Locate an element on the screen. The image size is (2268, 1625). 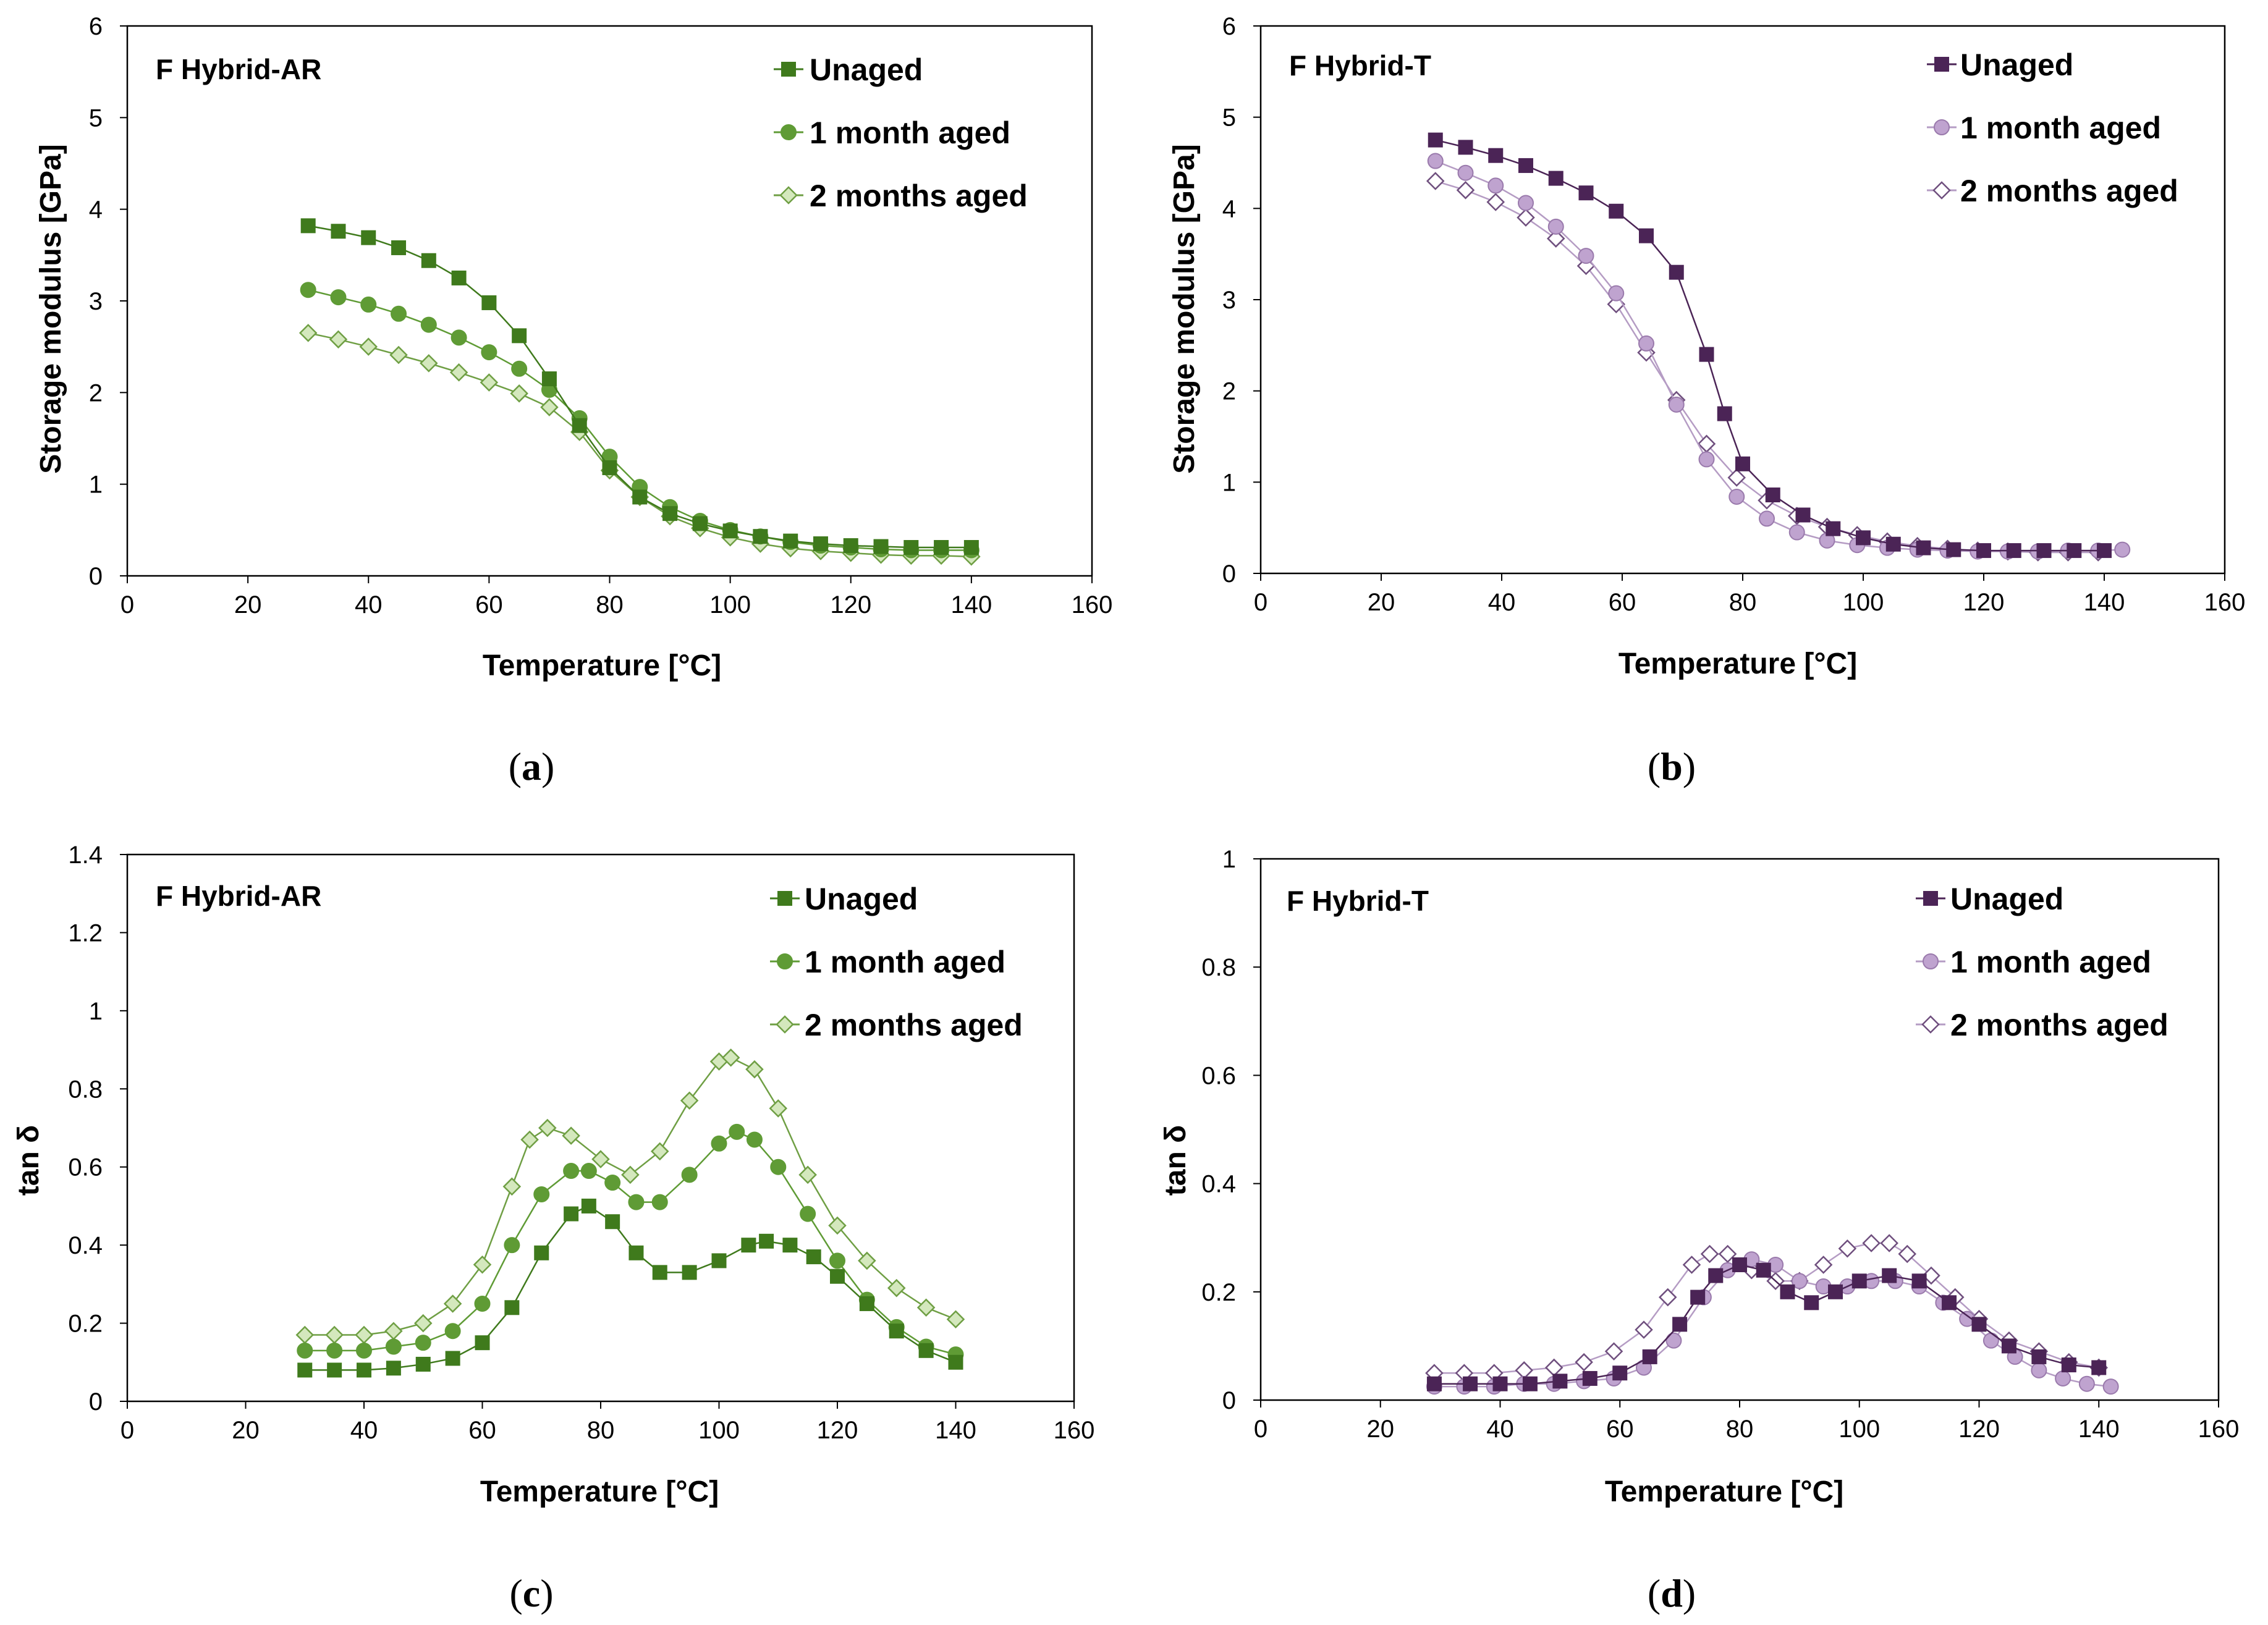
caption-b: (b) is located at coordinates (1672, 766).